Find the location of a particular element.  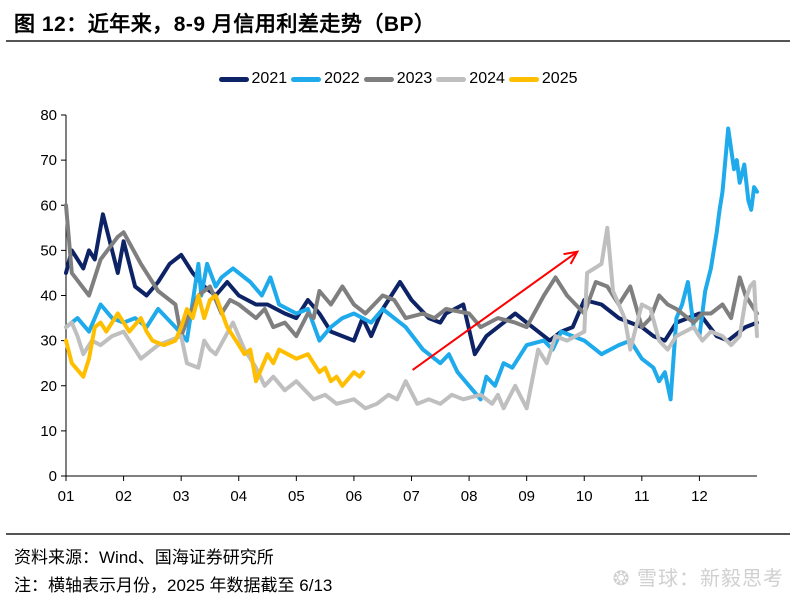

x-tick-label: 12 is located at coordinates (699, 496).